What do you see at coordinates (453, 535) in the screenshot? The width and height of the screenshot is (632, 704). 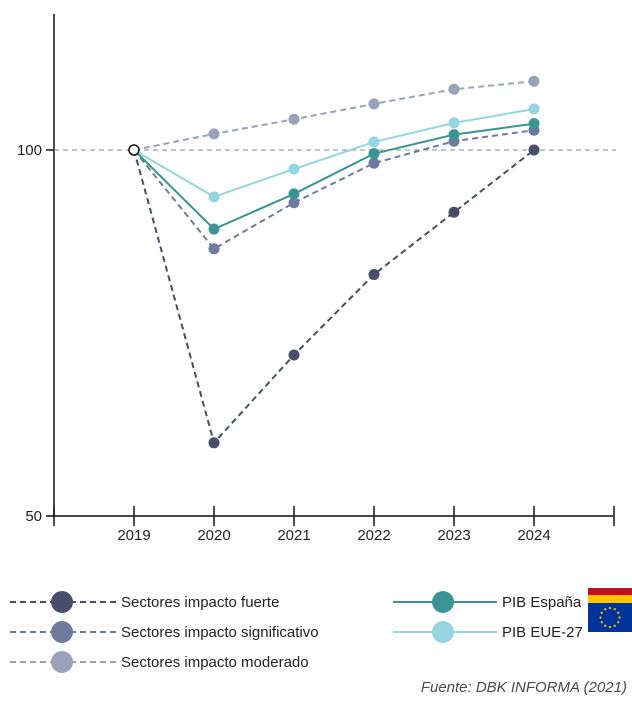 I see `x-tick-label: 2023` at bounding box center [453, 535].